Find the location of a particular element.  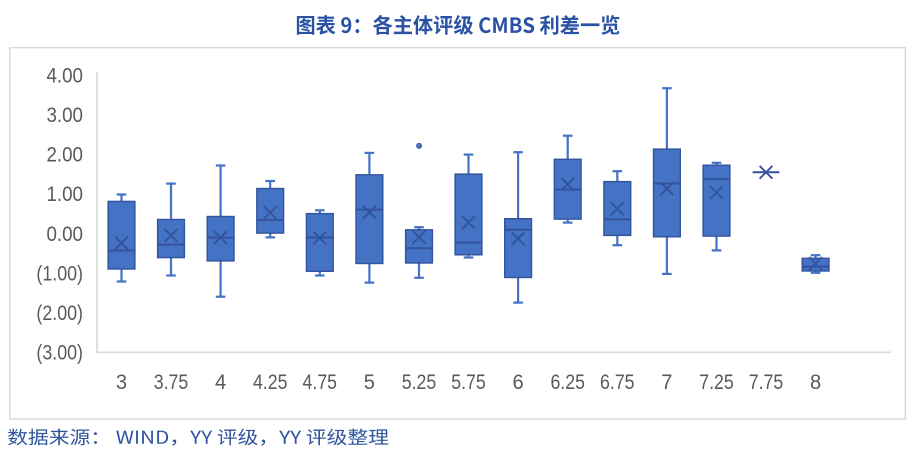

svg-text: 6.25 is located at coordinates (567, 382).